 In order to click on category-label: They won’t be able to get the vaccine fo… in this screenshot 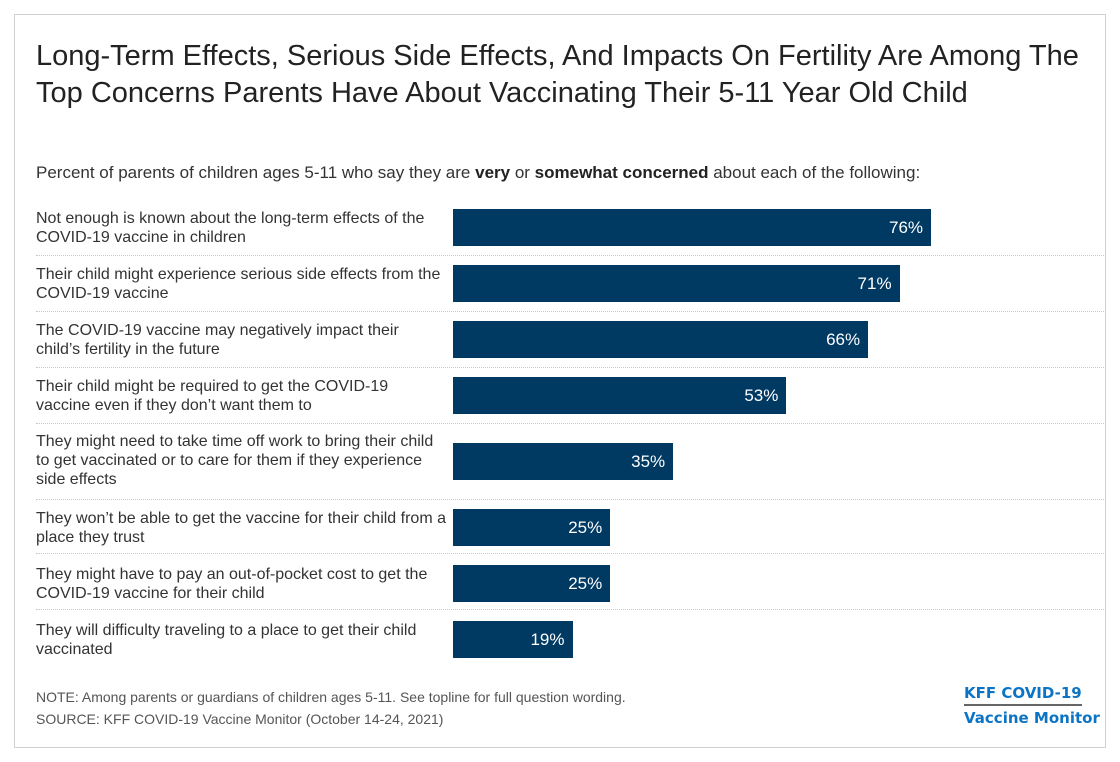, I will do `click(241, 528)`.